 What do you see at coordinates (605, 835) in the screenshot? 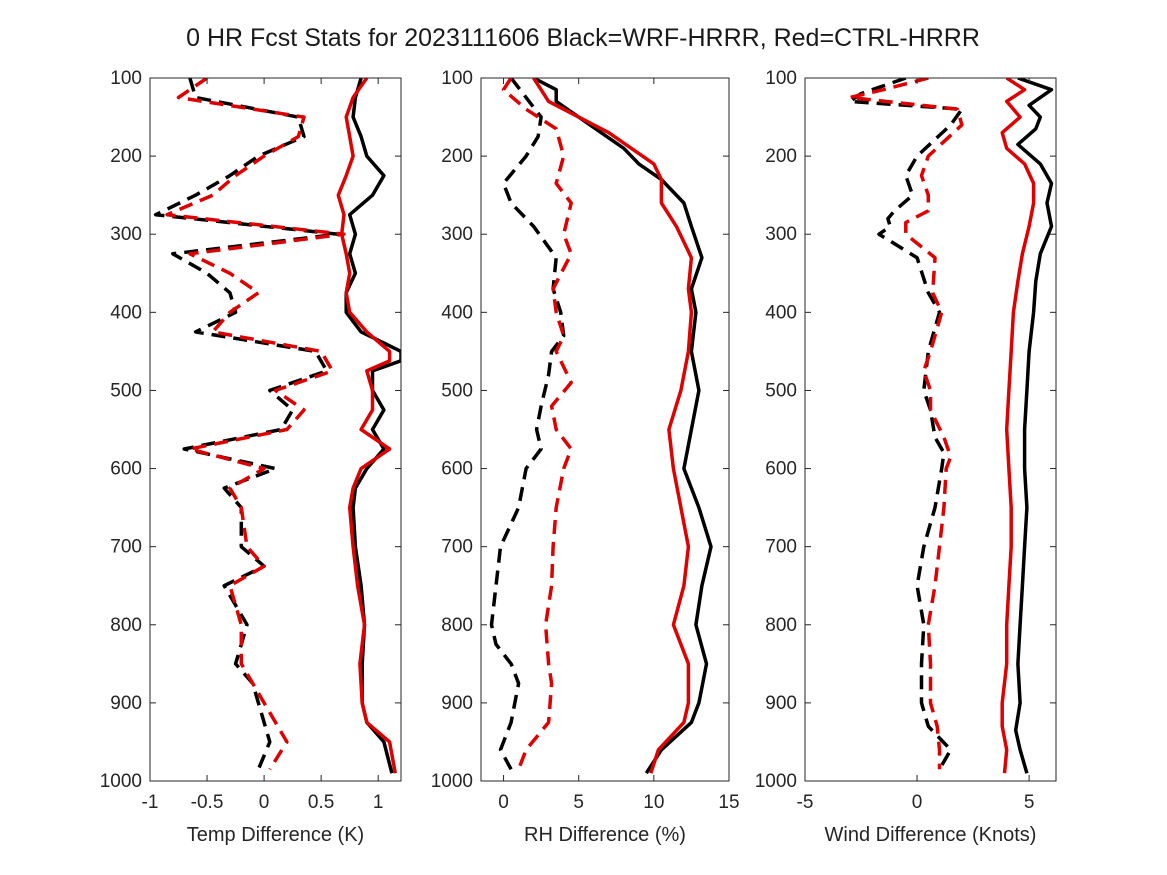
I see `x-axis-label: RH Difference (%)` at bounding box center [605, 835].